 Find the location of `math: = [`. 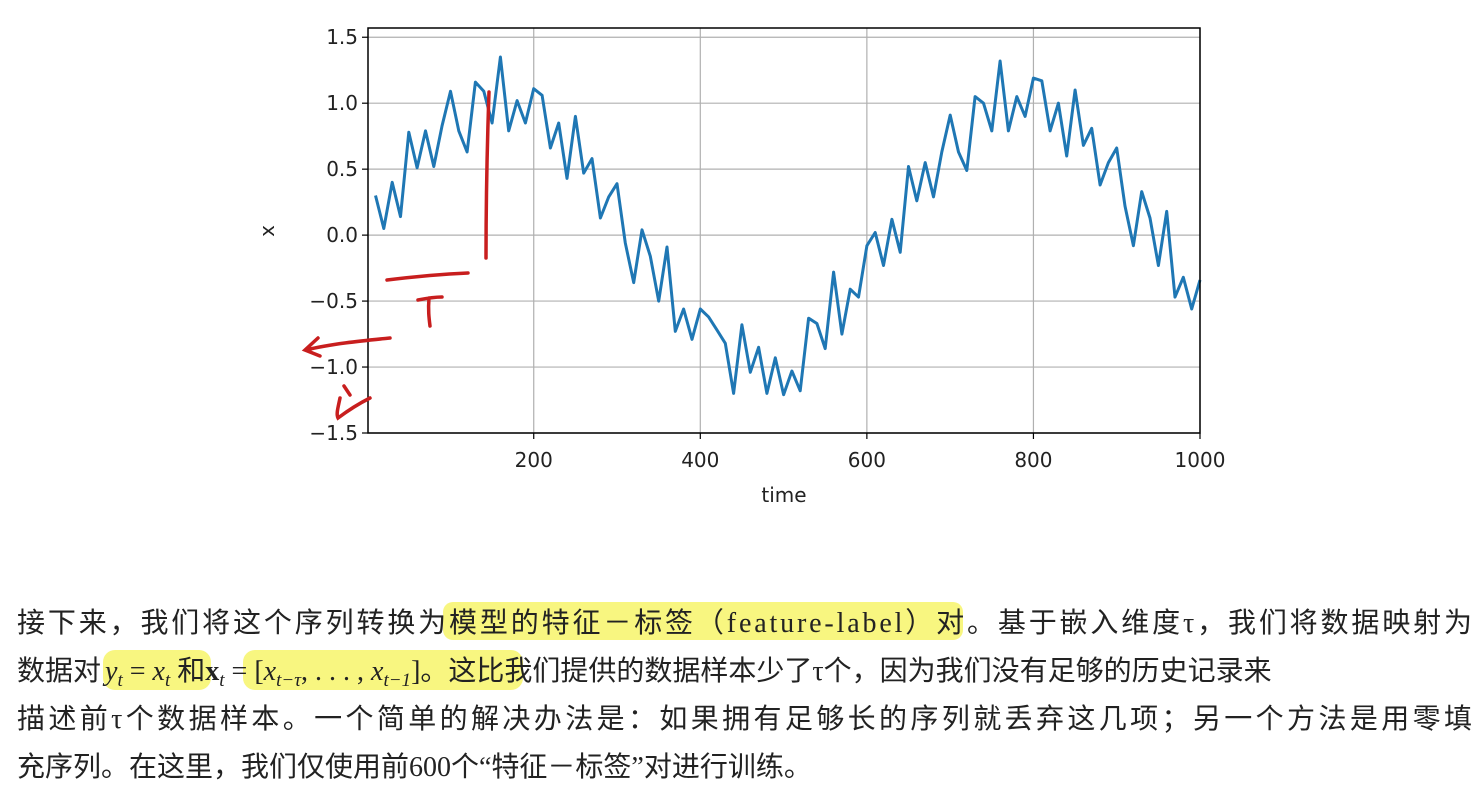

math: = [ is located at coordinates (244, 671).